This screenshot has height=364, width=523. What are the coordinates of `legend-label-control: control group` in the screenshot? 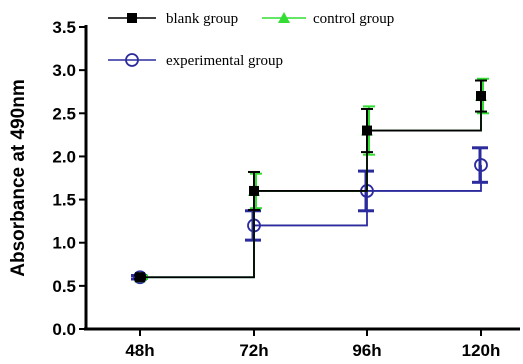 It's located at (353, 19).